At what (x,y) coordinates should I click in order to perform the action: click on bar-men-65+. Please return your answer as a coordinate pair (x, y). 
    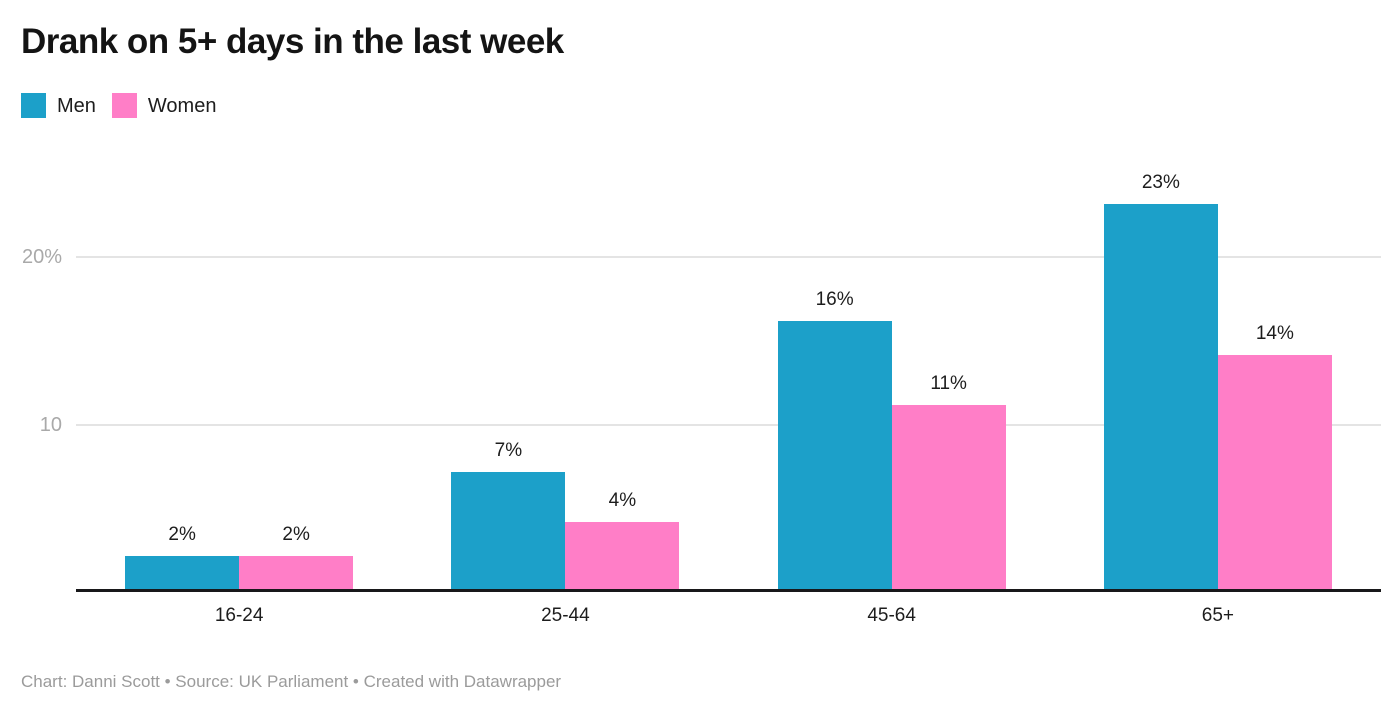
    Looking at the image, I should click on (1160, 396).